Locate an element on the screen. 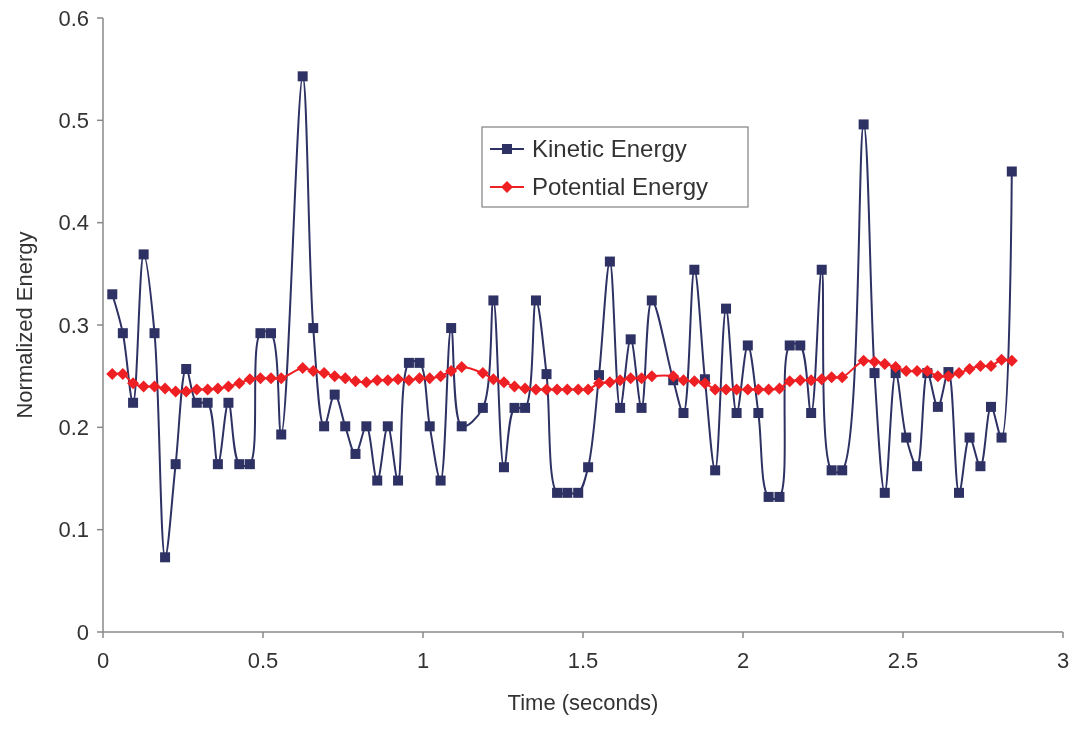 The image size is (1077, 732). x-axis-title: Time (seconds) is located at coordinates (583, 702).